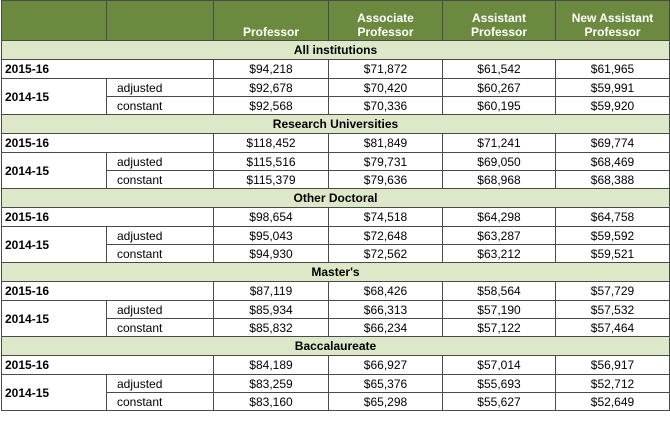 The width and height of the screenshot is (670, 429). Describe the element at coordinates (499, 253) in the screenshot. I see `value-cell: $63,212` at that location.